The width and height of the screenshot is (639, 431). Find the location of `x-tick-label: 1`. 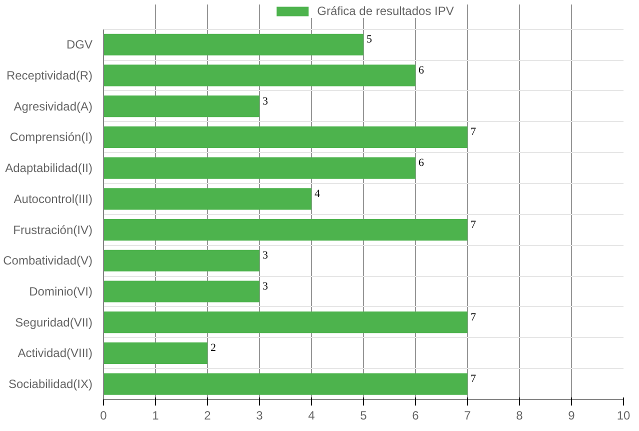

x-tick-label: 1 is located at coordinates (156, 415).